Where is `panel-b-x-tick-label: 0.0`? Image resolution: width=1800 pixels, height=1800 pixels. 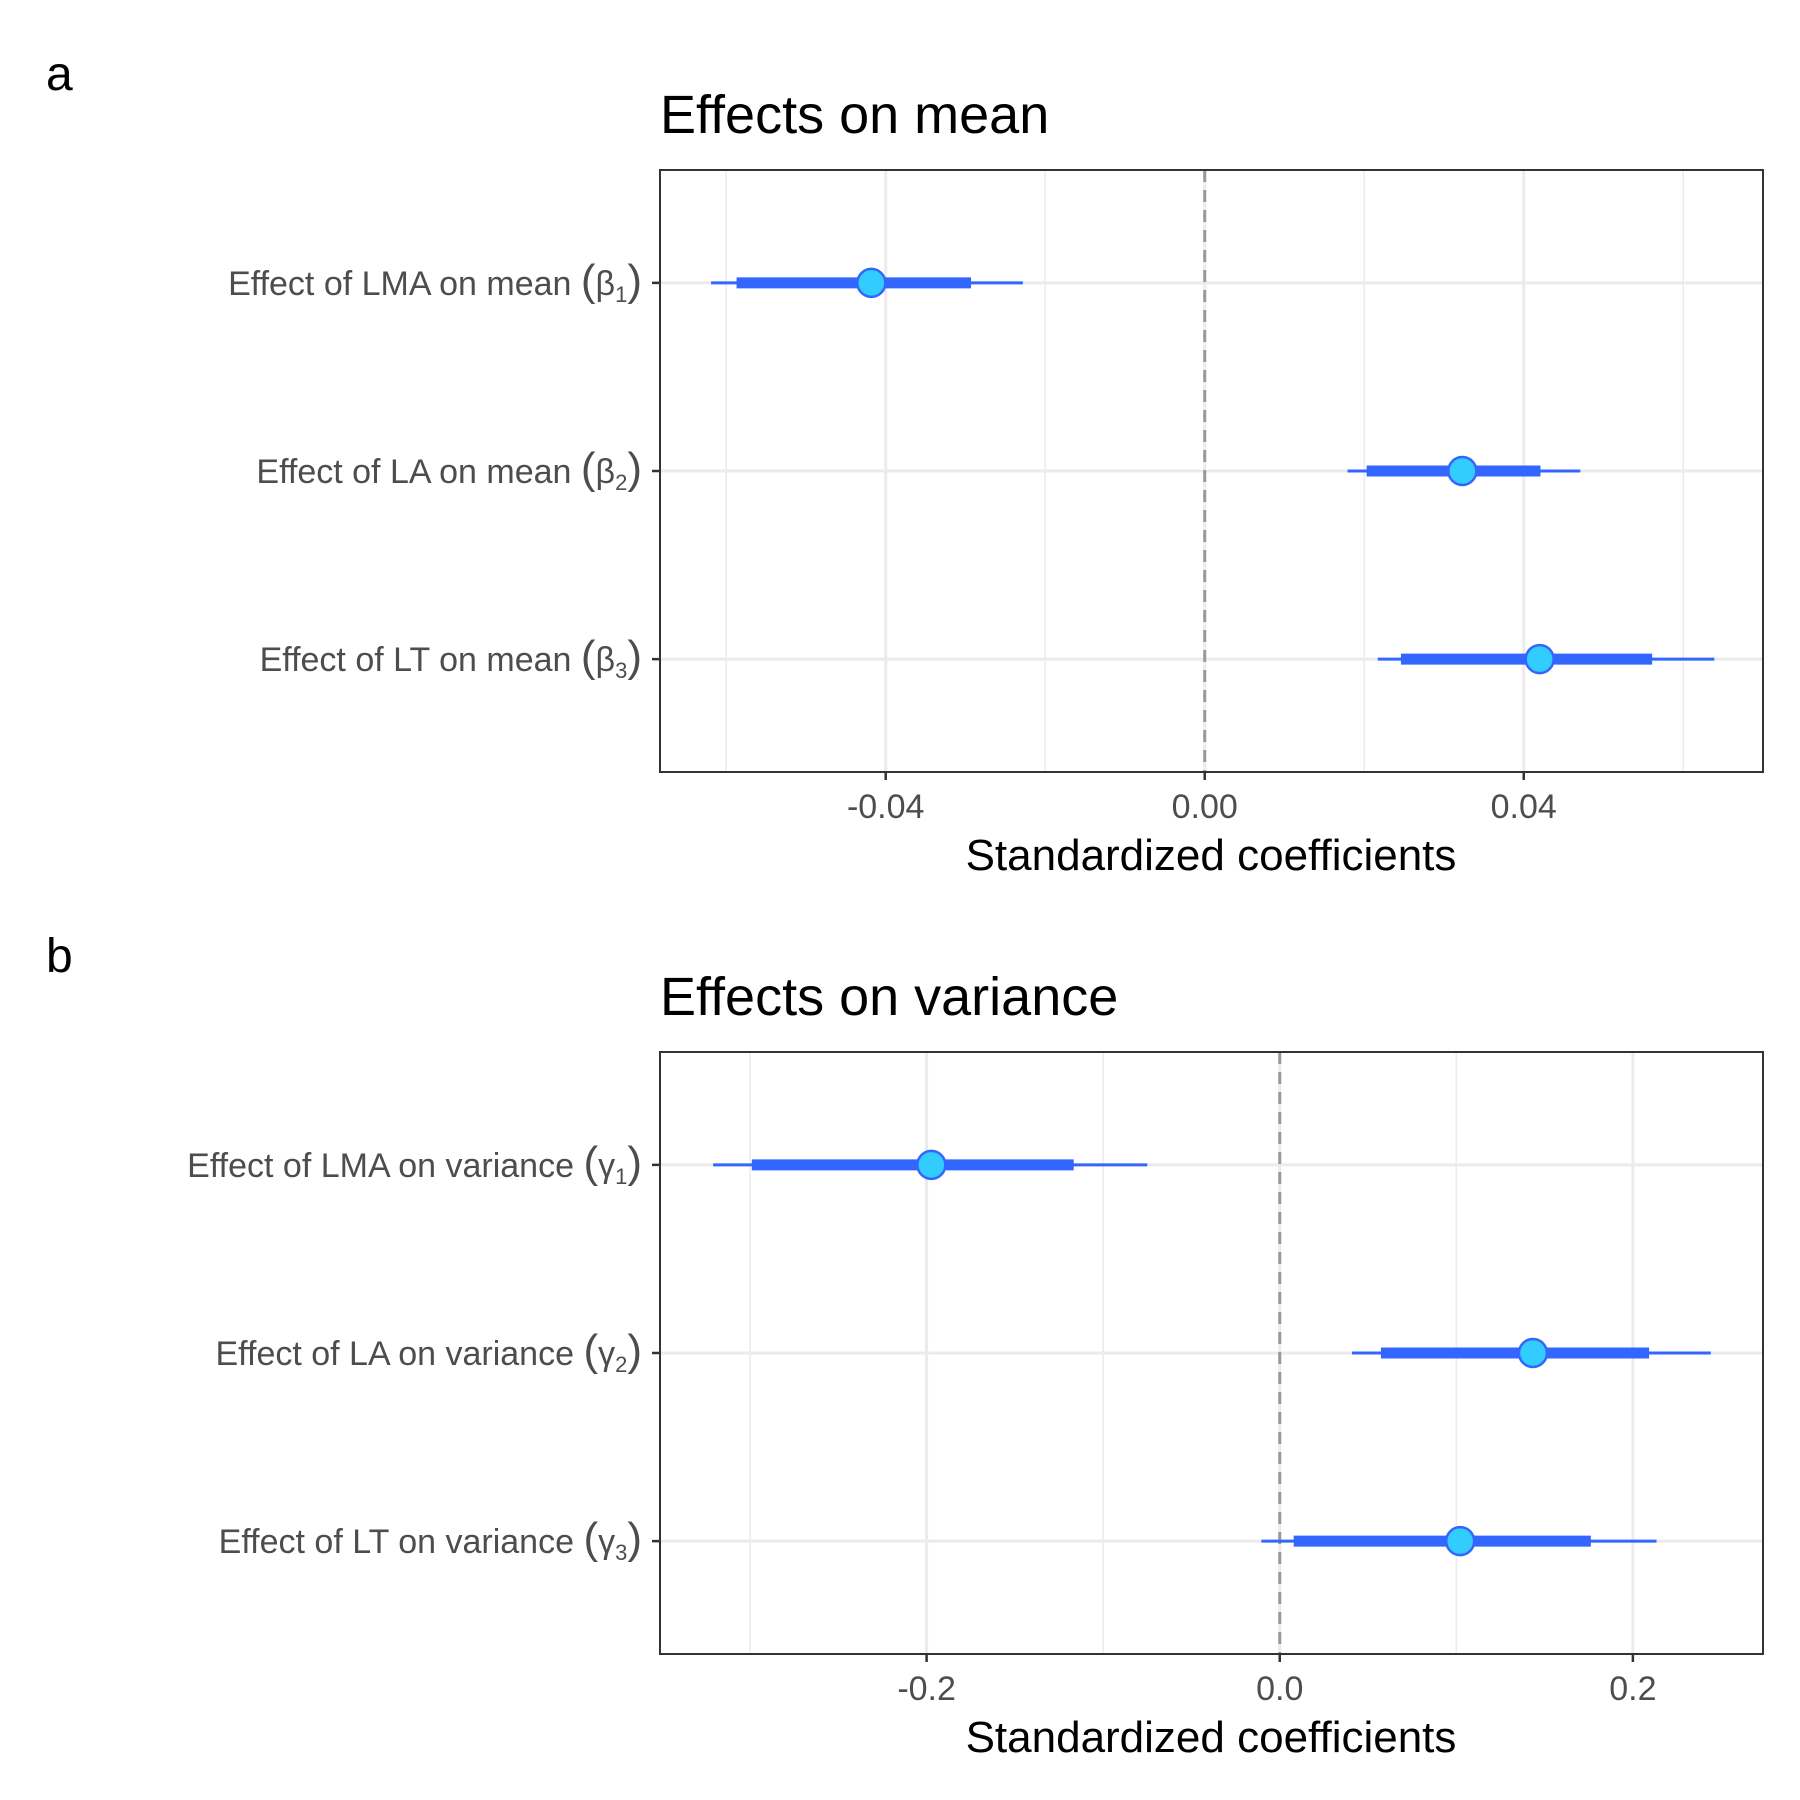
panel-b-x-tick-label: 0.0 is located at coordinates (1279, 1689).